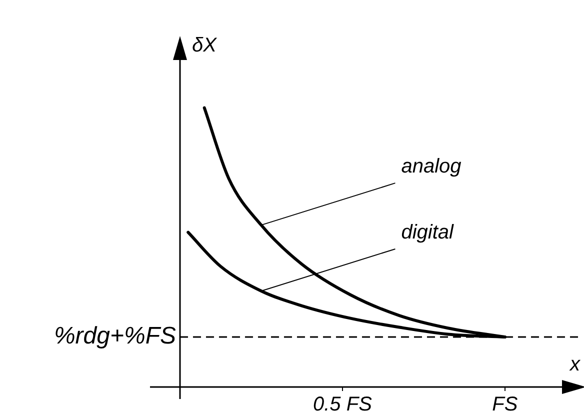  Describe the element at coordinates (431, 167) in the screenshot. I see `annotation: analog` at that location.